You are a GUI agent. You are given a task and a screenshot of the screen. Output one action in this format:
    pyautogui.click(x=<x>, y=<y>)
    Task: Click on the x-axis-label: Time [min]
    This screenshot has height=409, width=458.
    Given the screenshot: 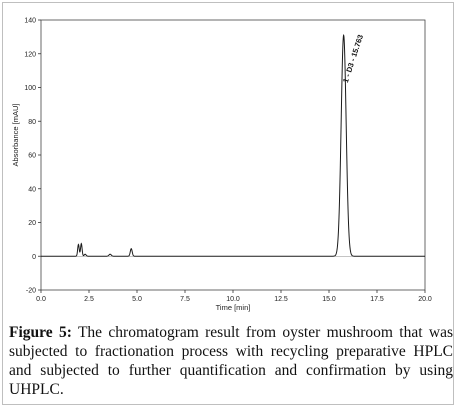 What is the action you would take?
    pyautogui.click(x=233, y=307)
    